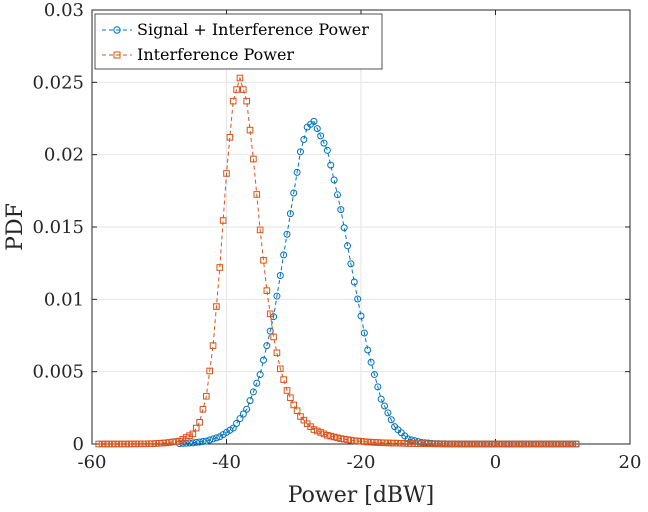 This screenshot has width=648, height=512. I want to click on legend-label-interference: Interference Power, so click(215, 54).